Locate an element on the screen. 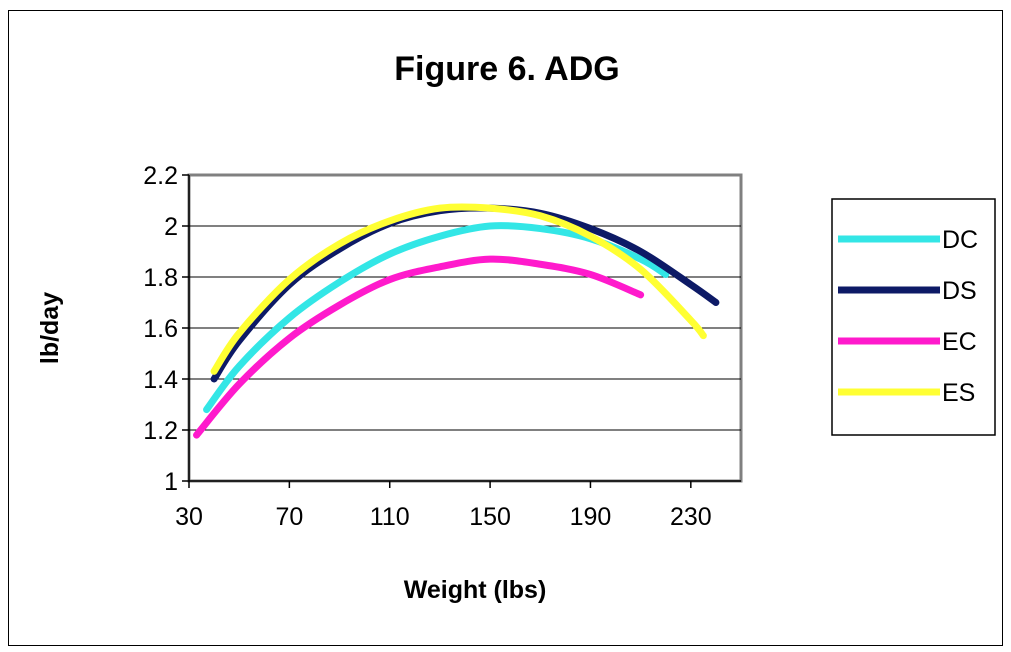 Image resolution: width=1011 pixels, height=652 pixels. y-tick-label: 1 is located at coordinates (171, 482).